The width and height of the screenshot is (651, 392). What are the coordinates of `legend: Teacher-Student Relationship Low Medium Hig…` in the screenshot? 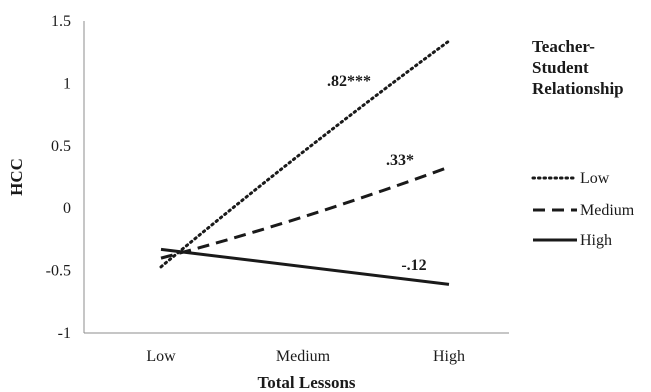 It's located at (583, 143).